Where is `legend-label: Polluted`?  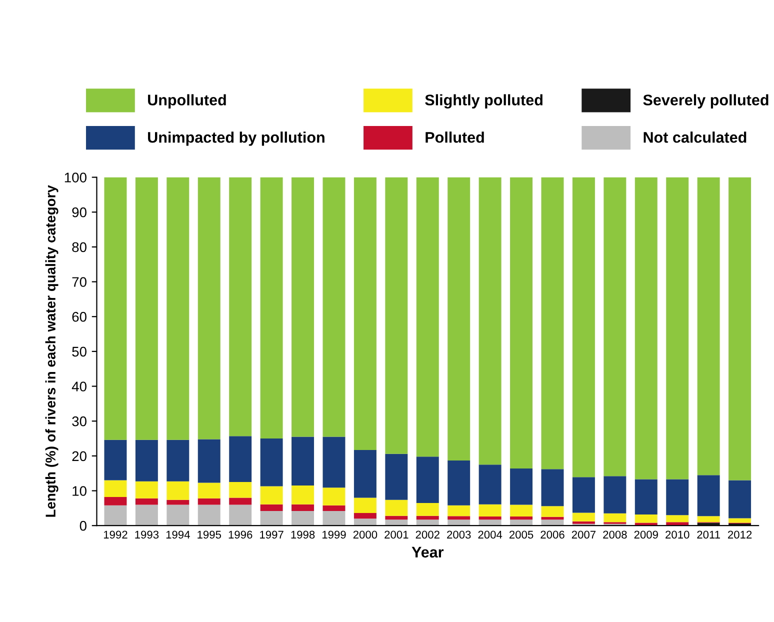 legend-label: Polluted is located at coordinates (455, 137).